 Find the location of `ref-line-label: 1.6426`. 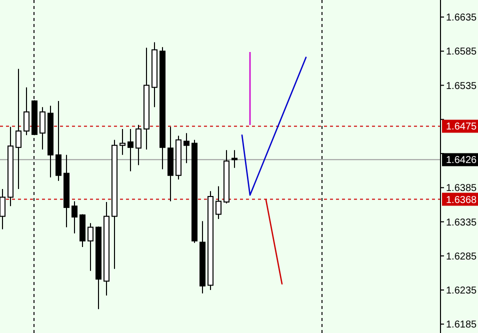

ref-line-label: 1.6426 is located at coordinates (462, 160).